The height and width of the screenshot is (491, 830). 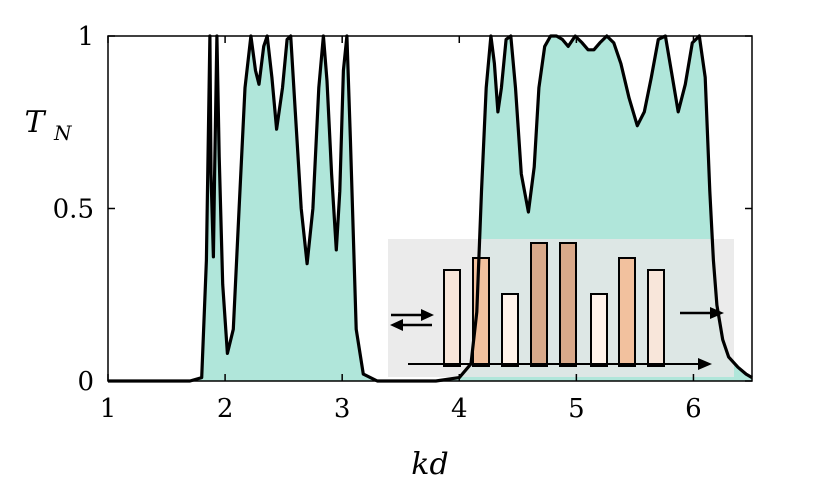 What do you see at coordinates (396, 325) in the screenshot?
I see `inset-reflected-arrowhead` at bounding box center [396, 325].